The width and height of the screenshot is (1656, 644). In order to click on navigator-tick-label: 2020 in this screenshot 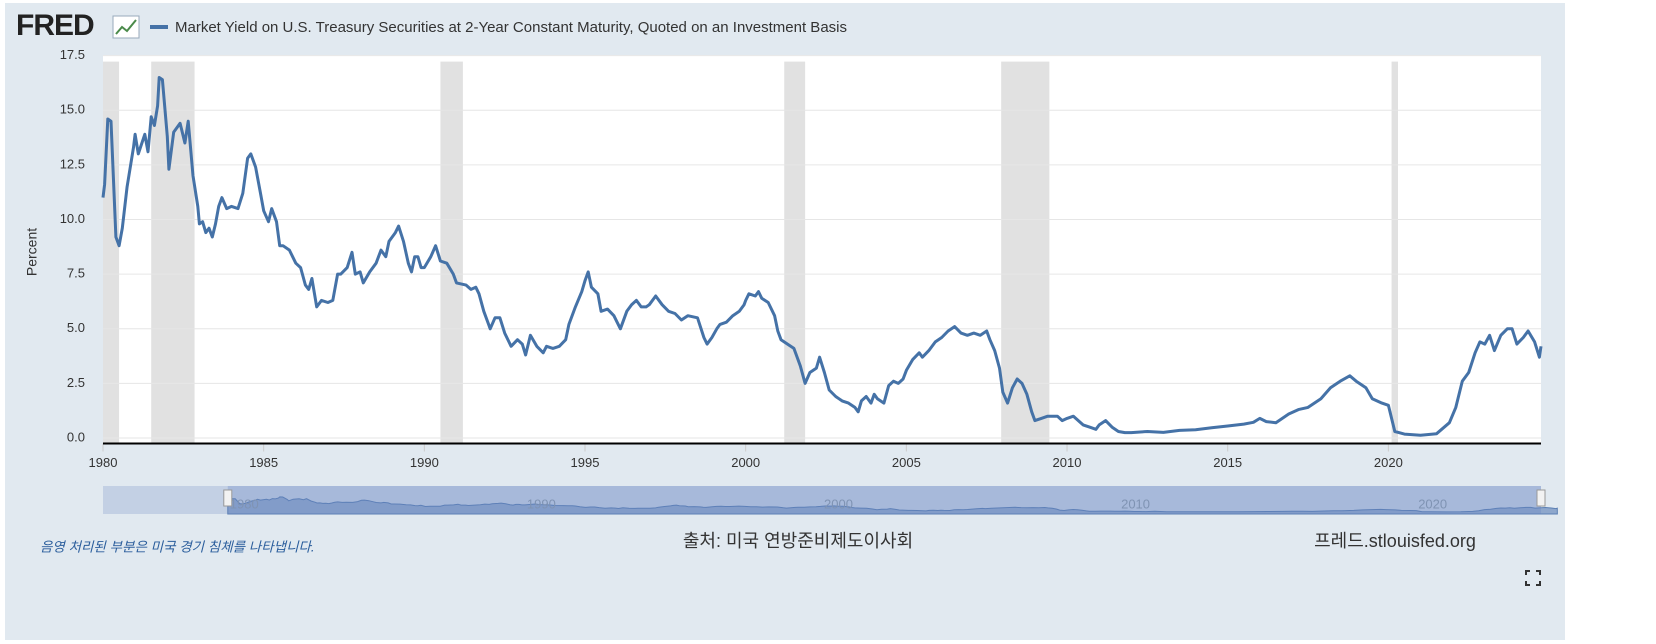, I will do `click(1432, 503)`.